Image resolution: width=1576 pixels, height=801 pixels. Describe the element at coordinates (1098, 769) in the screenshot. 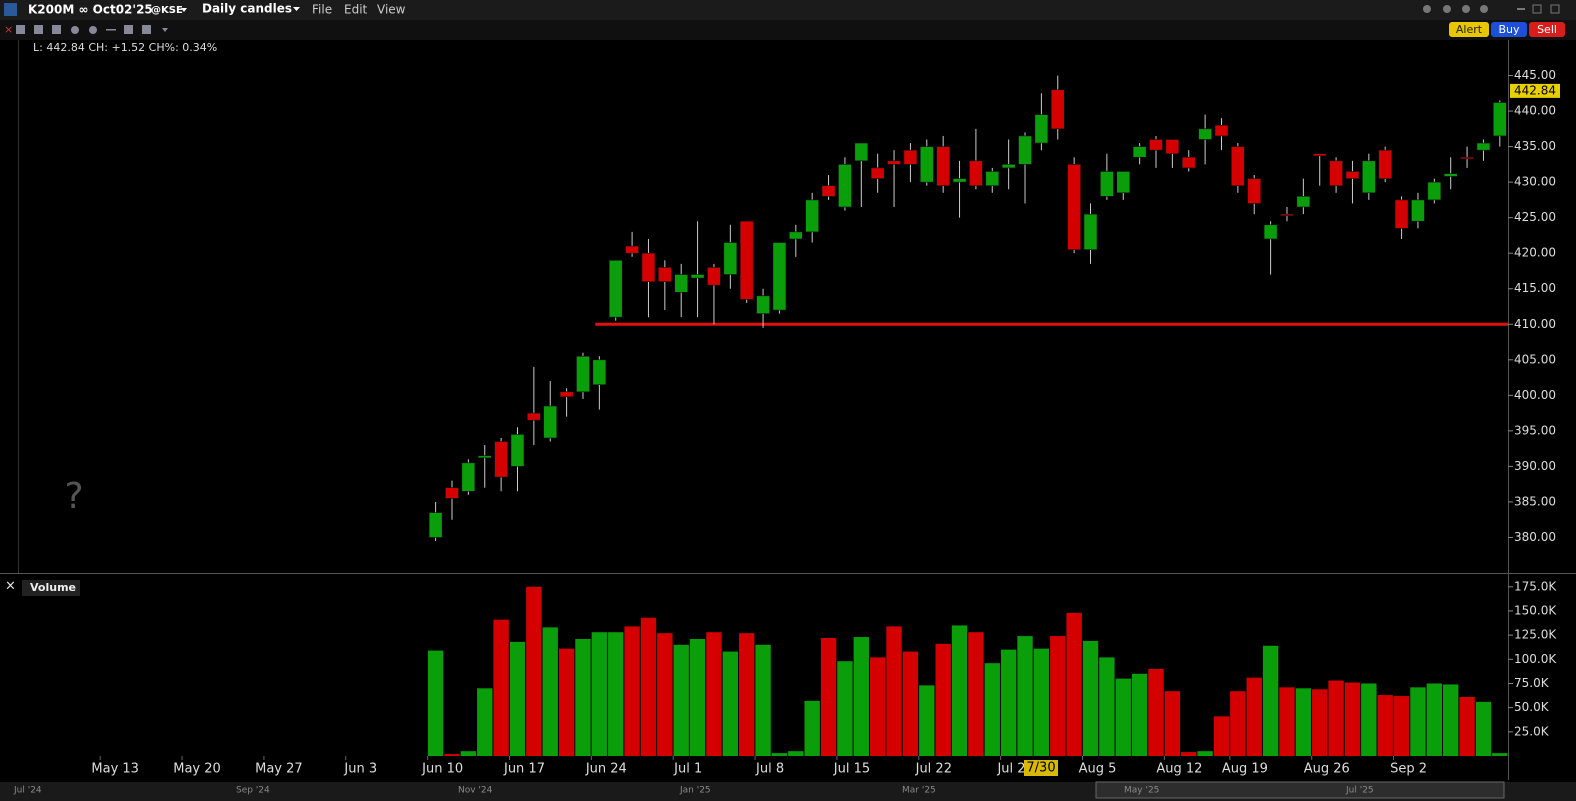

I see `x-tick-label: Aug 5` at that location.